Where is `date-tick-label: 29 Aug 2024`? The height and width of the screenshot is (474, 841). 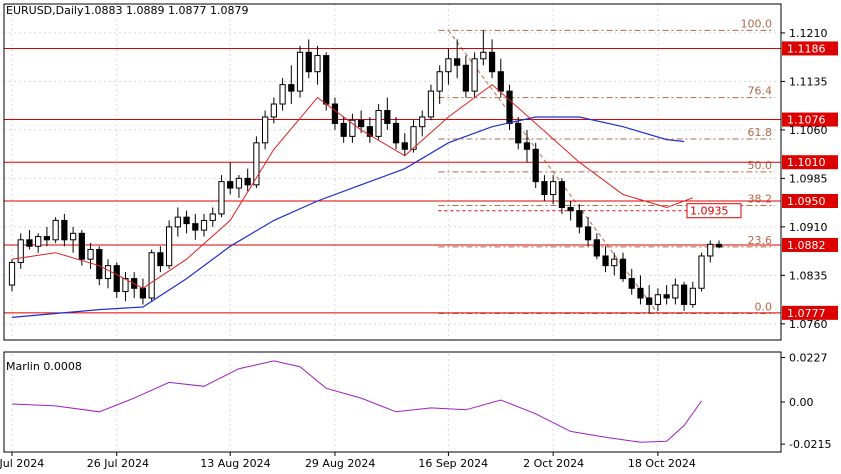
date-tick-label: 29 Aug 2024 is located at coordinates (340, 463).